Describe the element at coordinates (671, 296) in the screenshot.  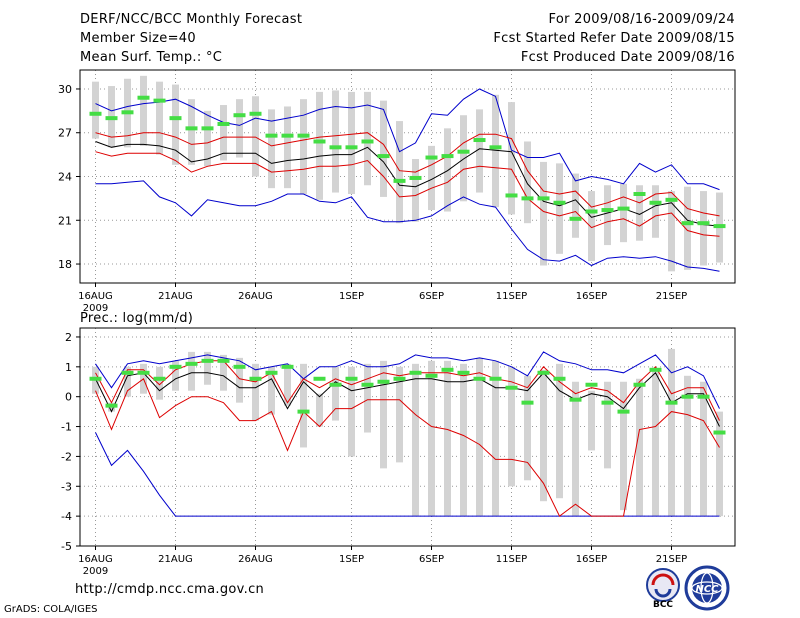
I see `temp-x-tick-label: 21SEP` at that location.